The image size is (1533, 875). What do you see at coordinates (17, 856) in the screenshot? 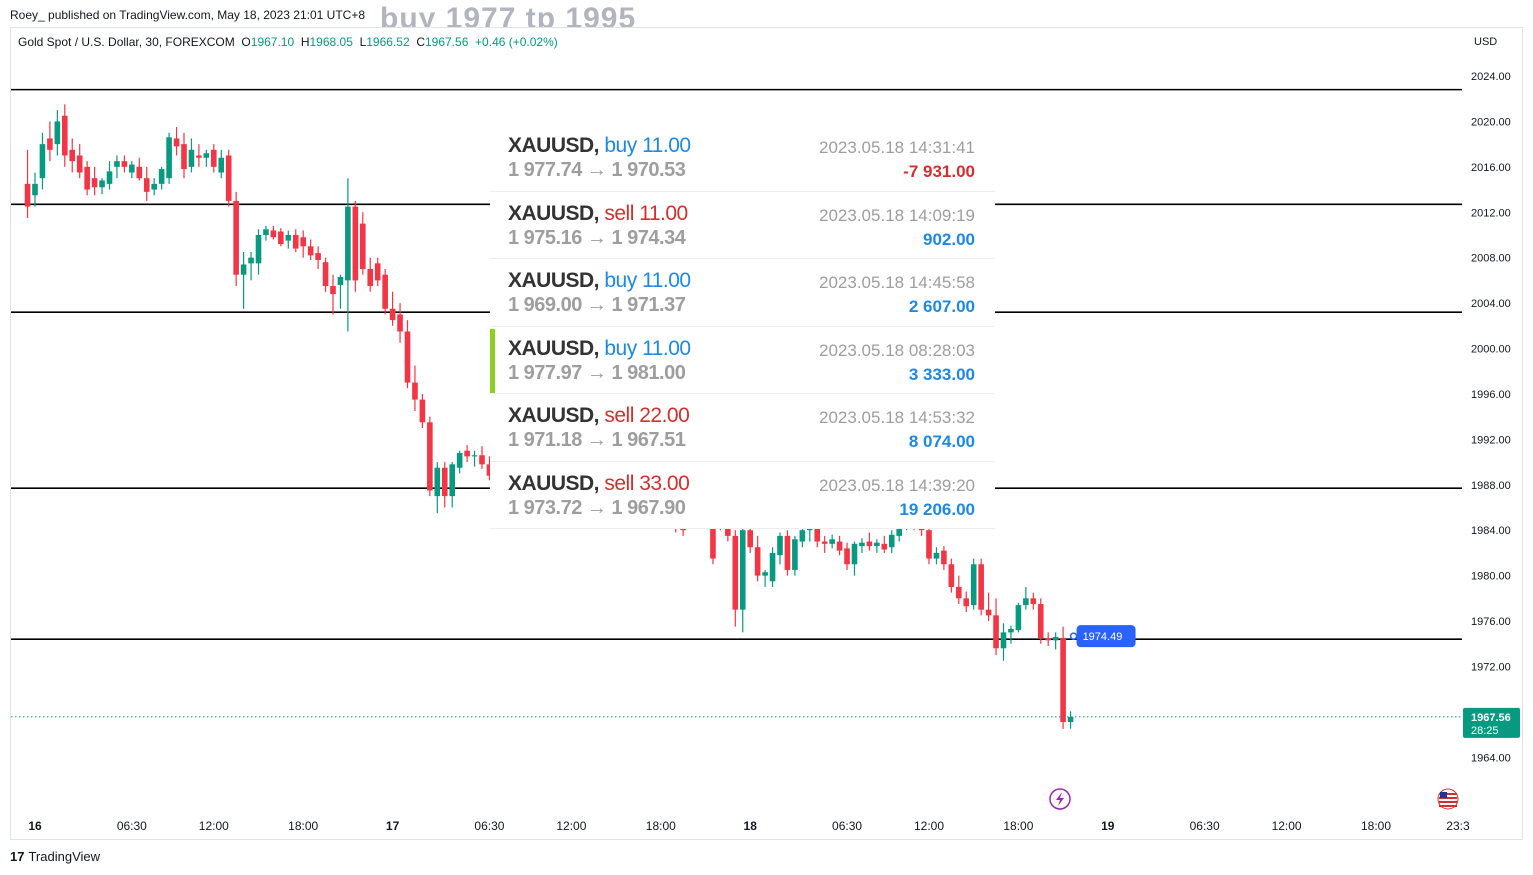
I see `tv-logo-mark-icon: 17` at bounding box center [17, 856].